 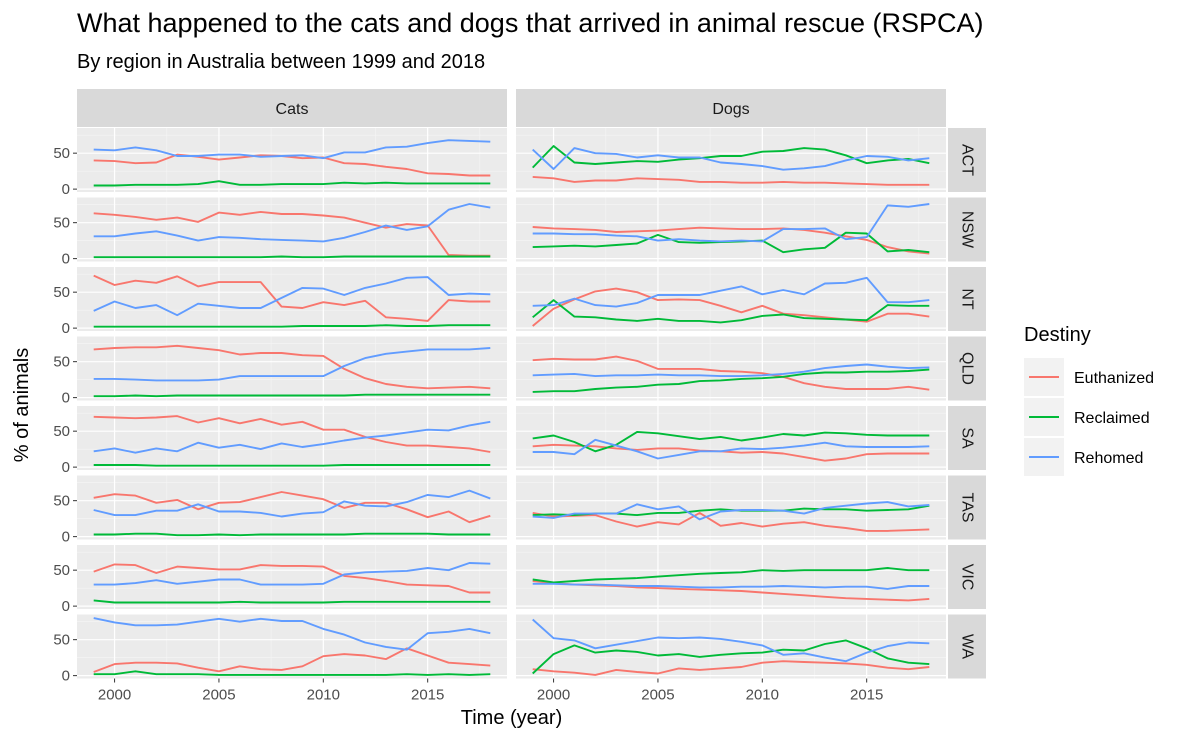 I want to click on series-line-wa-dogs-euthanized, so click(x=731, y=668).